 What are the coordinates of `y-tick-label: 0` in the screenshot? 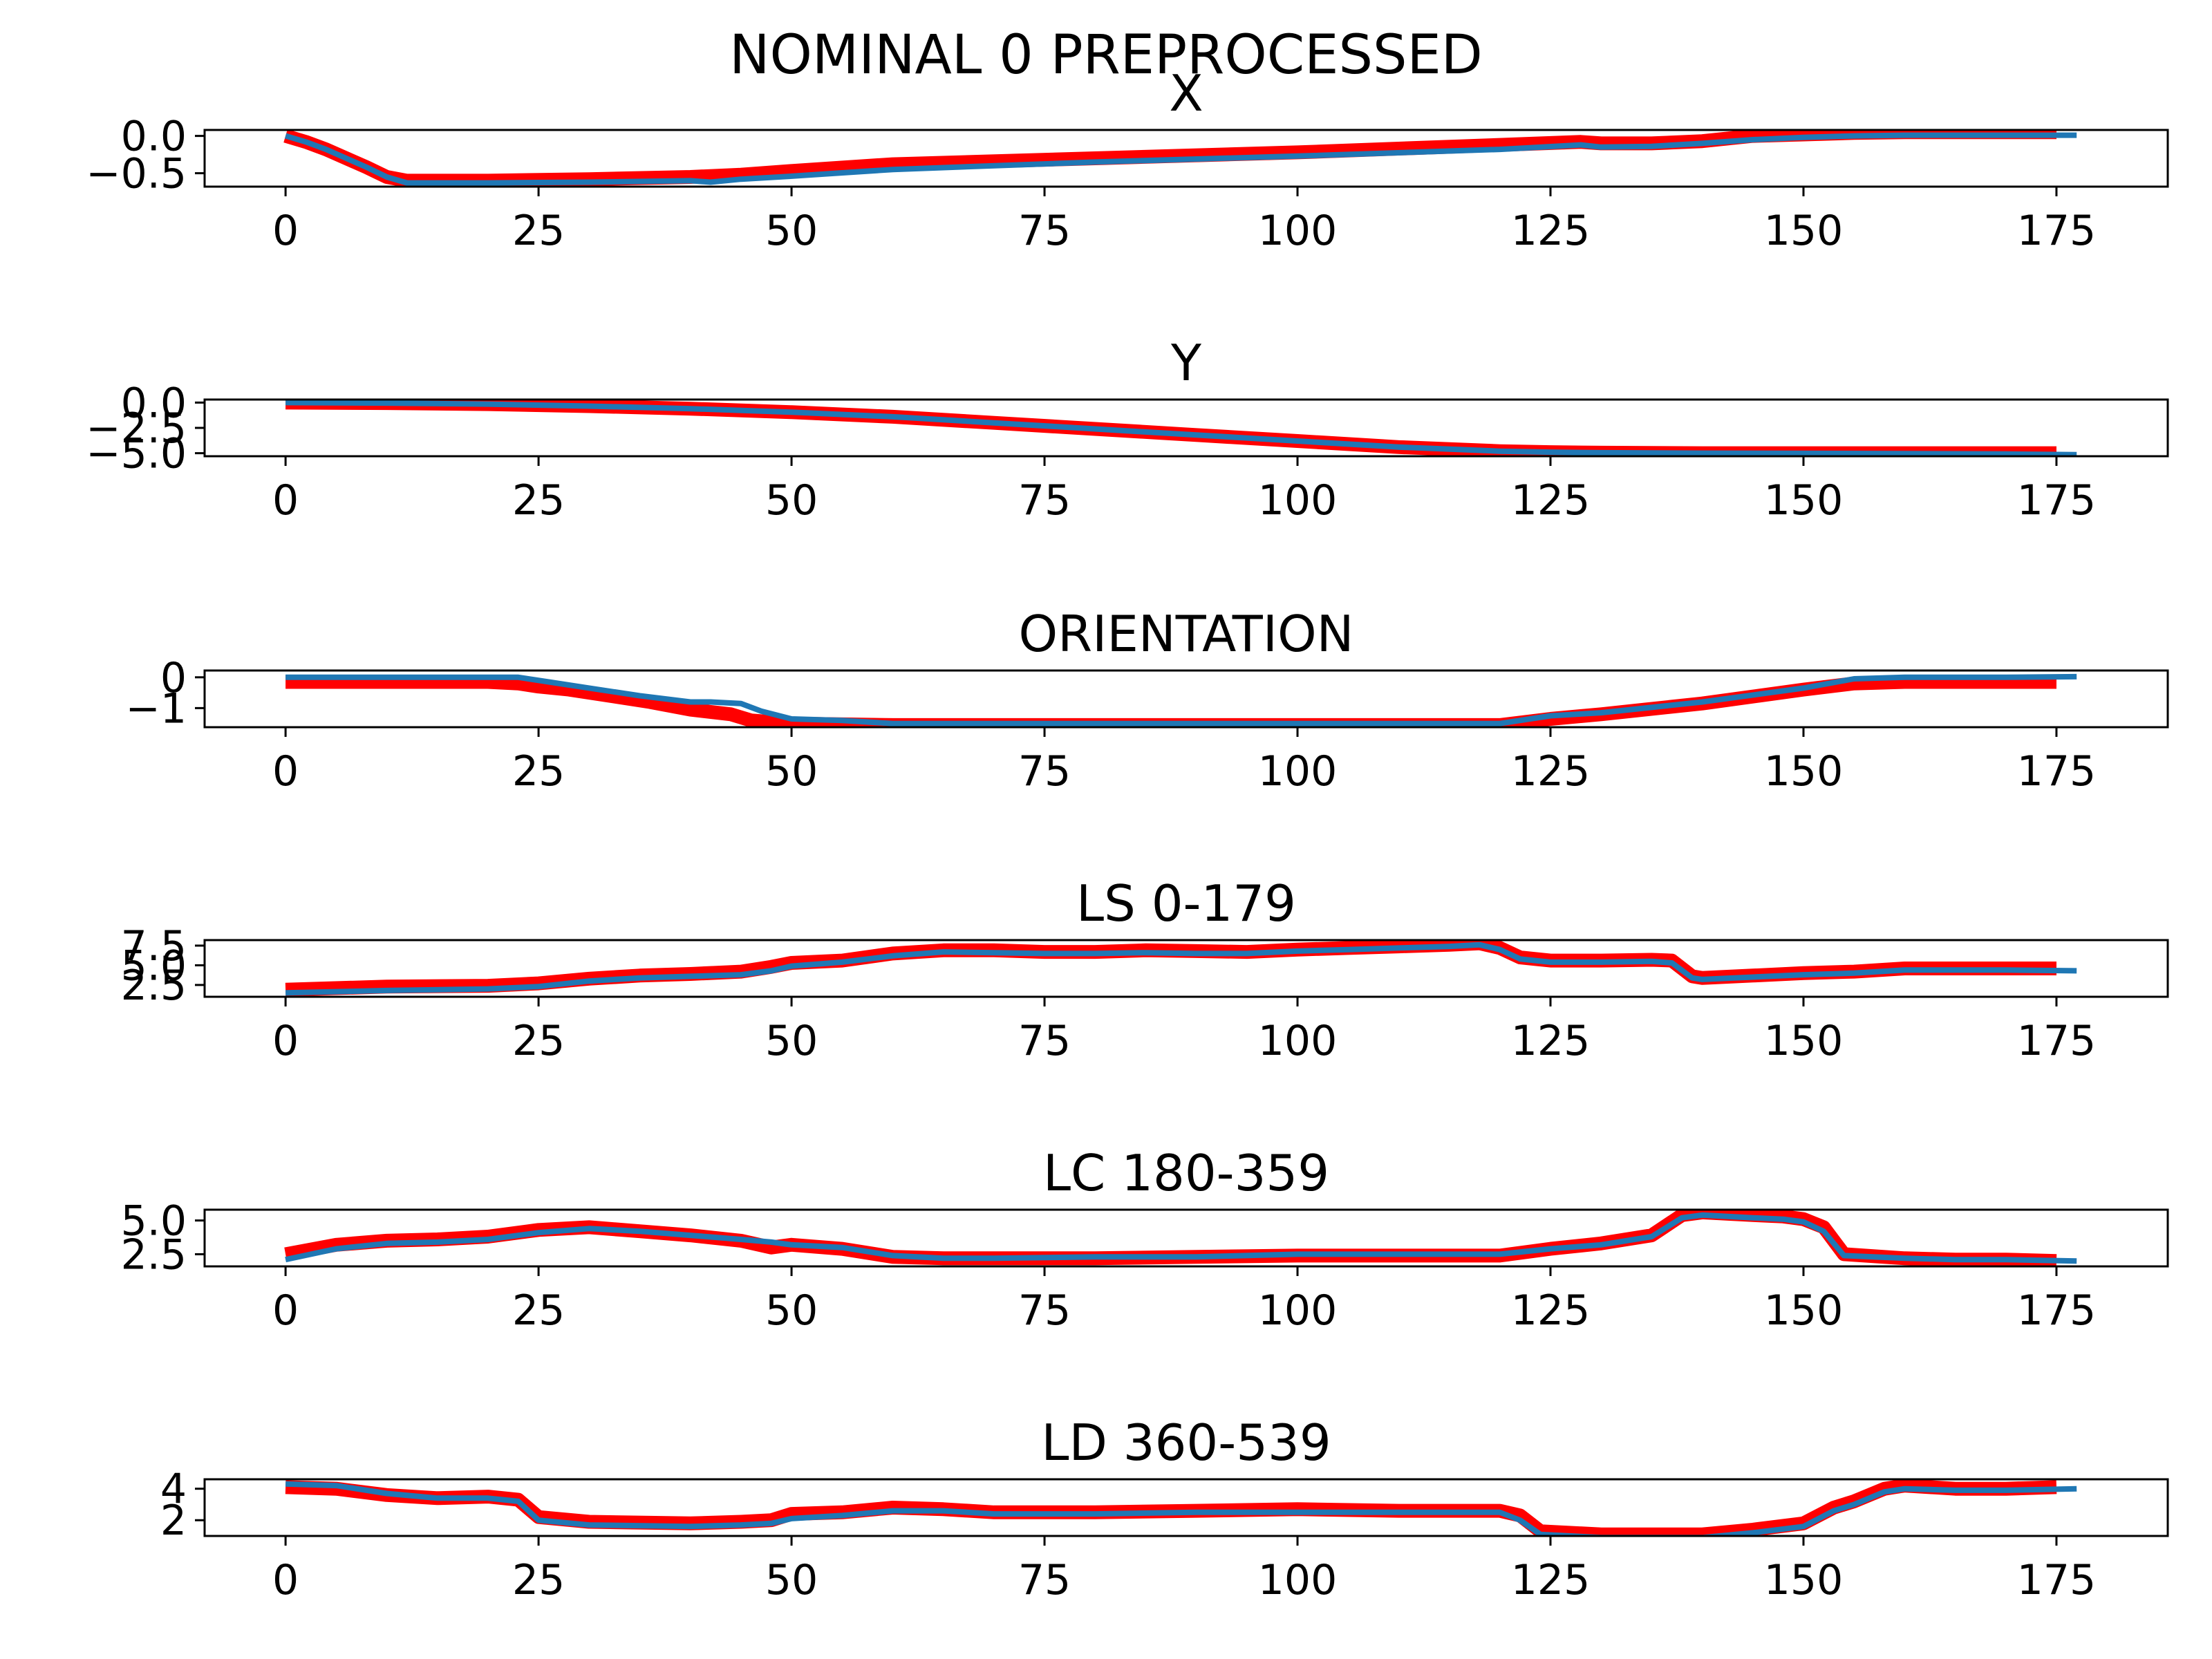 It's located at (174, 678).